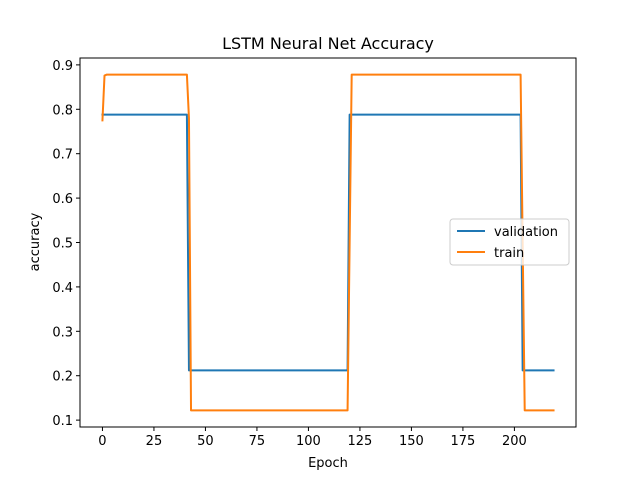 Image resolution: width=640 pixels, height=485 pixels. Describe the element at coordinates (62, 377) in the screenshot. I see `y-tick-label: 0.2` at that location.